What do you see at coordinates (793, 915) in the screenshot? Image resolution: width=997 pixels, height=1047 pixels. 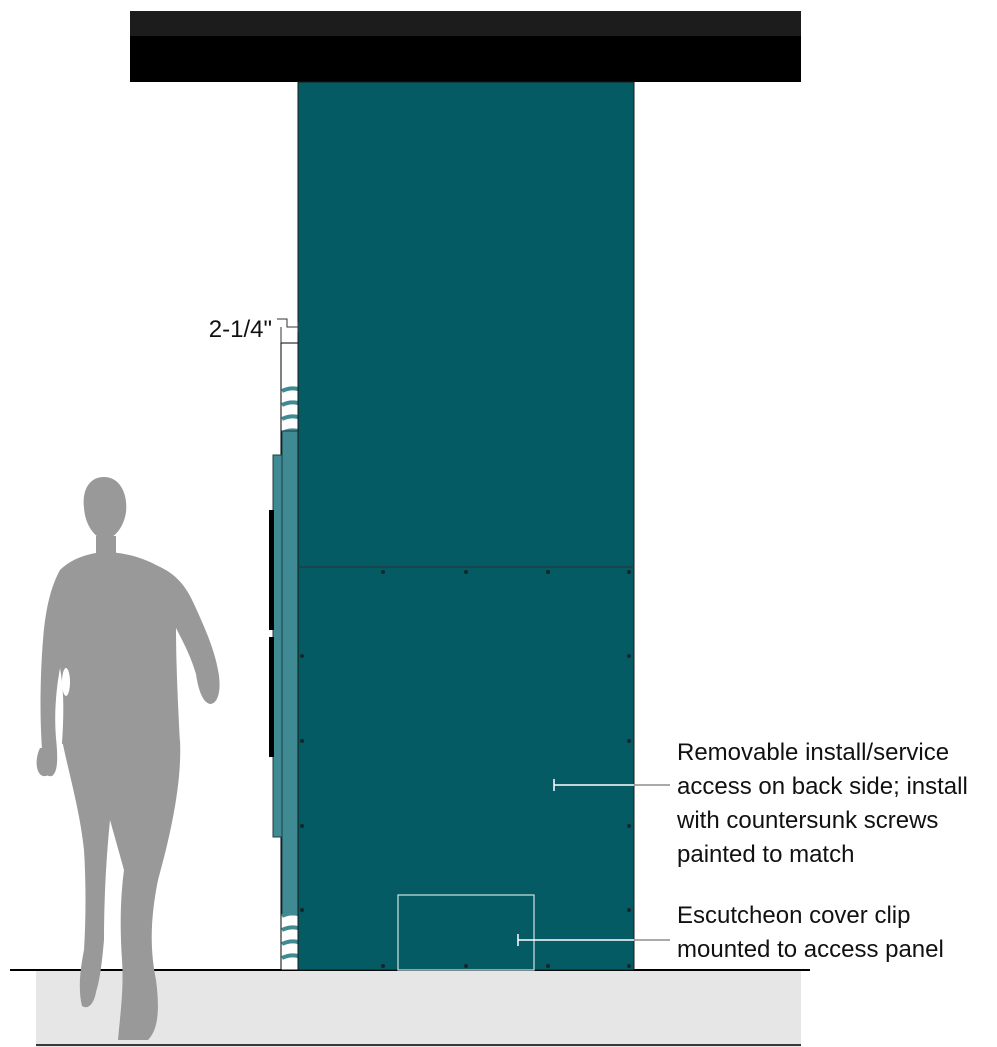 I see `escutcheon-note-line-1: Escutcheon cover clip` at bounding box center [793, 915].